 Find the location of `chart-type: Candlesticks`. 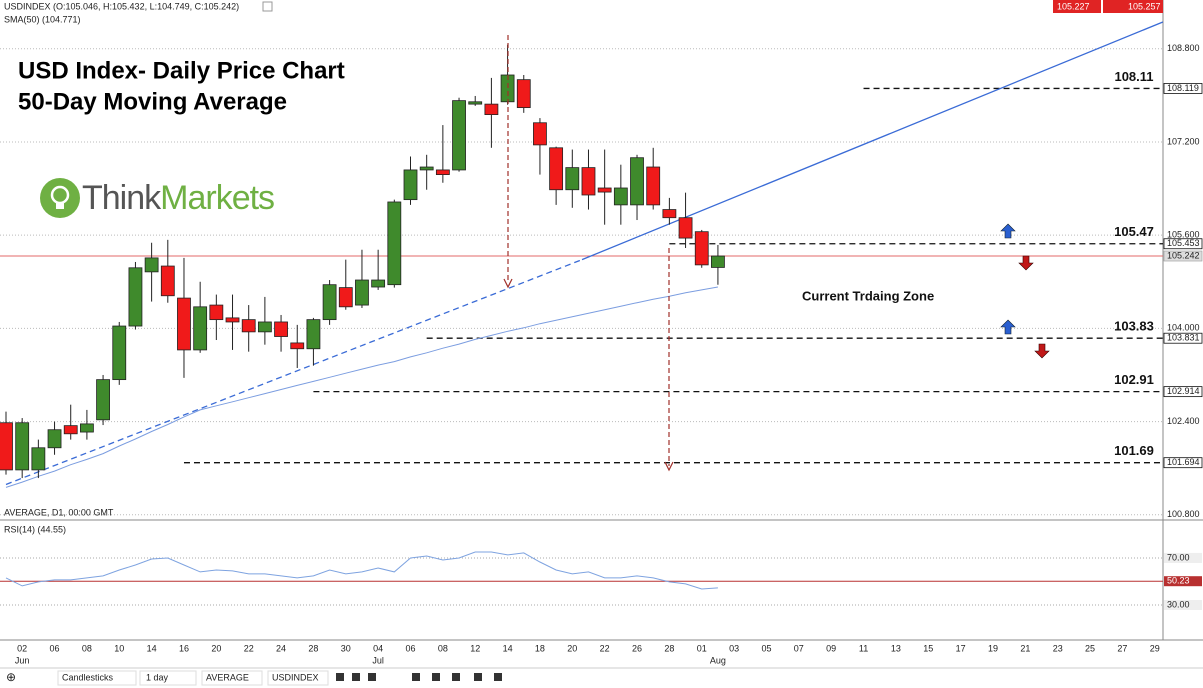

chart-type: Candlesticks is located at coordinates (88, 677).